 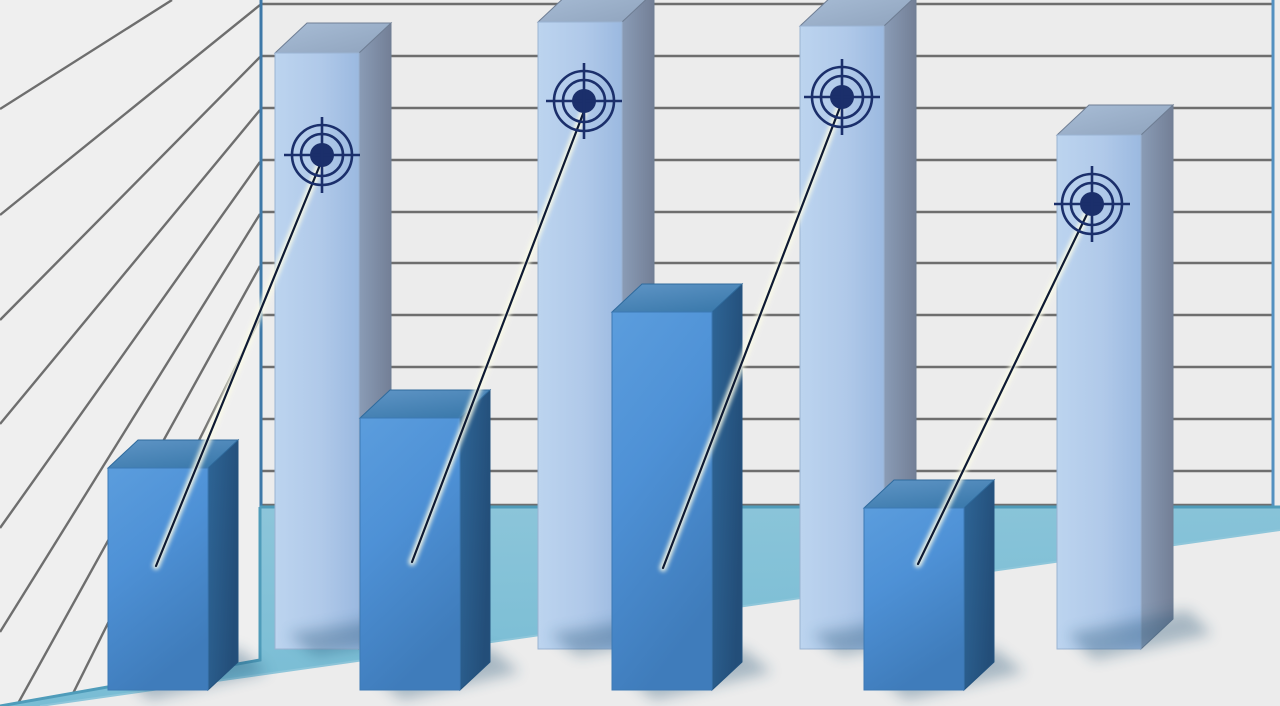 I want to click on target-bar-4-side, so click(x=1157, y=377).